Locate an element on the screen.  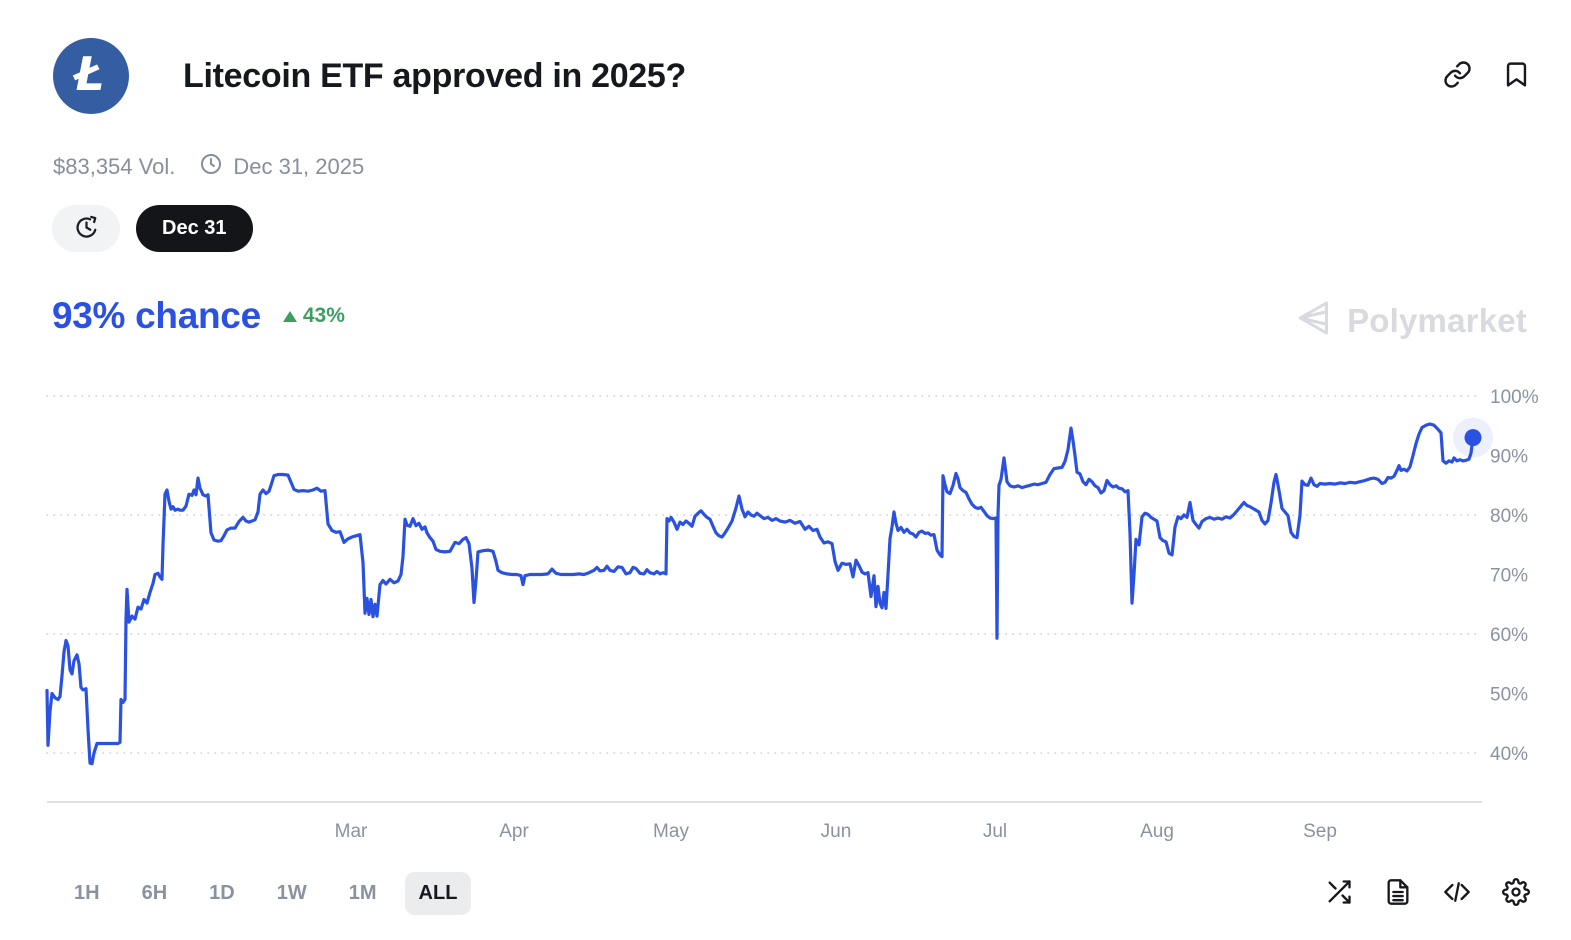
outcome-pill-label: Dec 31 is located at coordinates (194, 228).